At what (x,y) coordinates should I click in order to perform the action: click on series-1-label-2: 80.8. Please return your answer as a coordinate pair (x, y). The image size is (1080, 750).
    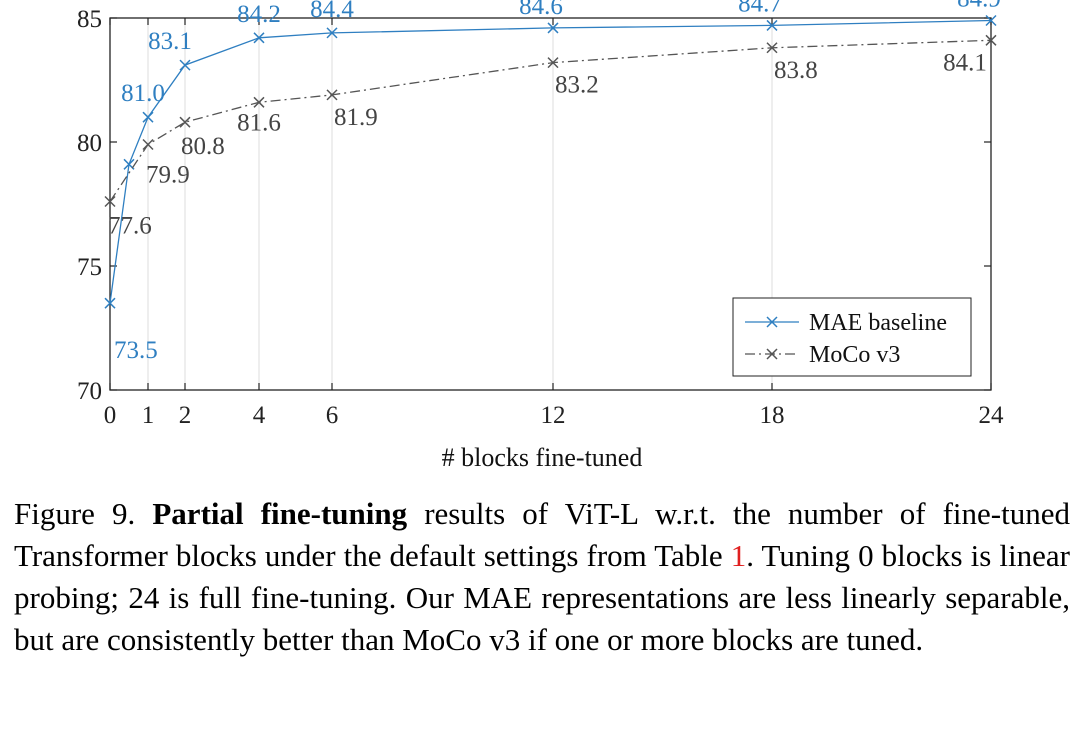
    Looking at the image, I should click on (203, 146).